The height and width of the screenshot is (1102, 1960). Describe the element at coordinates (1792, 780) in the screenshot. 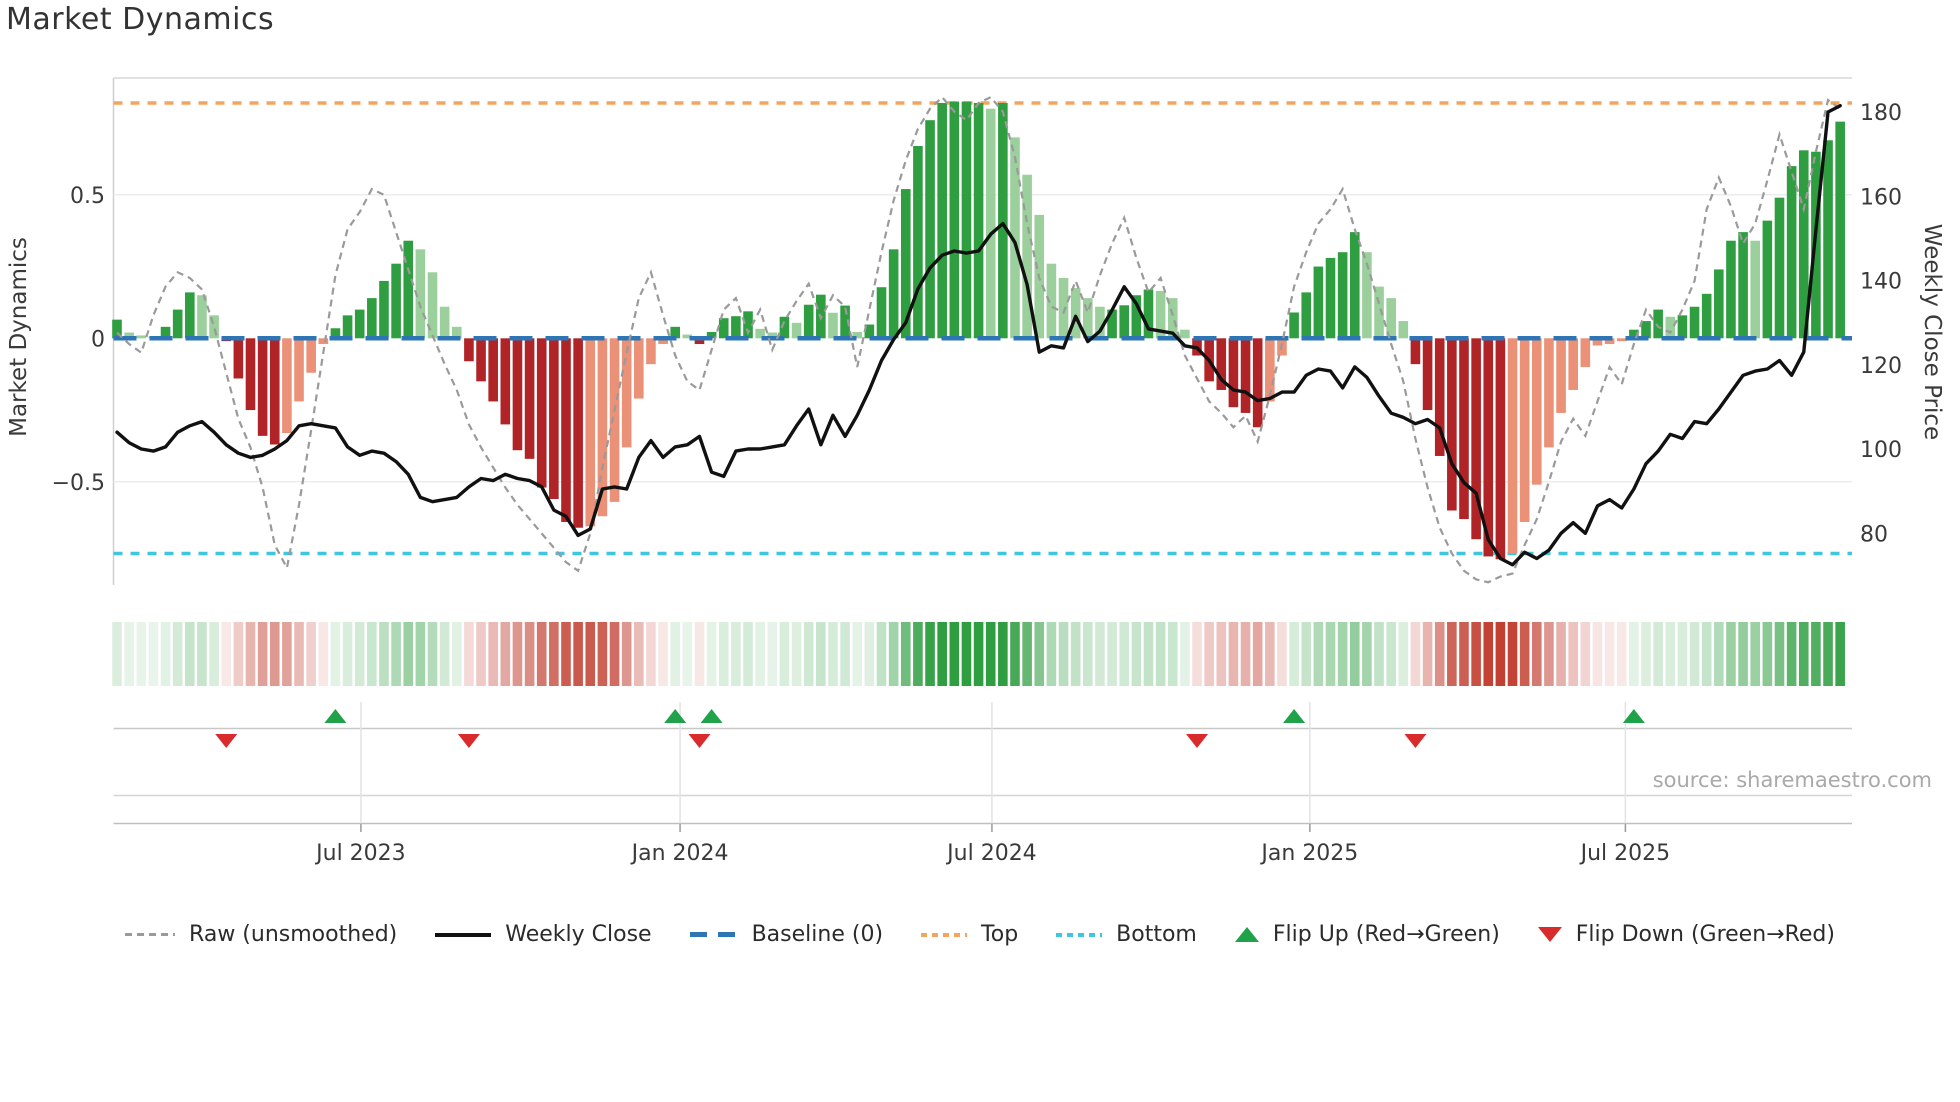

I see `source-attribution: source: sharemaestro.com` at that location.